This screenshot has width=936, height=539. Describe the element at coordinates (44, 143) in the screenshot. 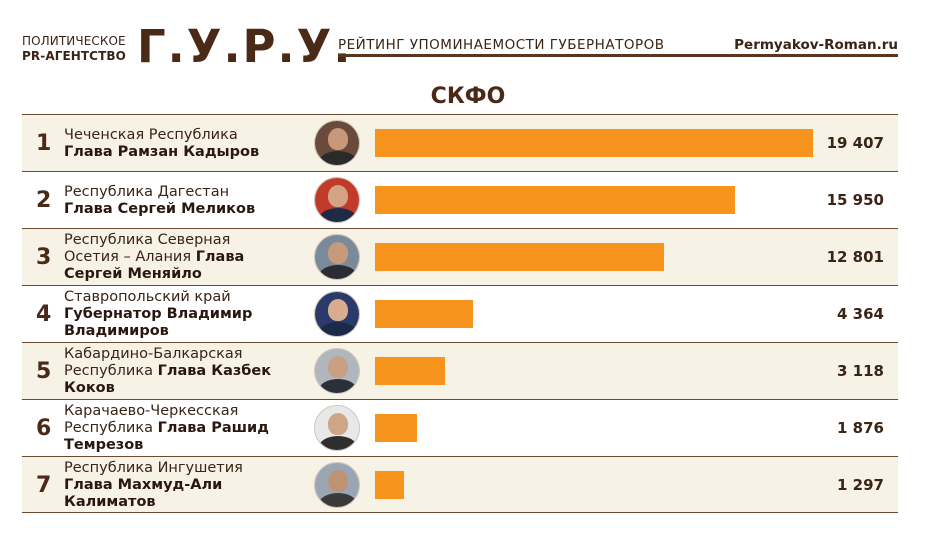

I see `rank-number: 1` at that location.